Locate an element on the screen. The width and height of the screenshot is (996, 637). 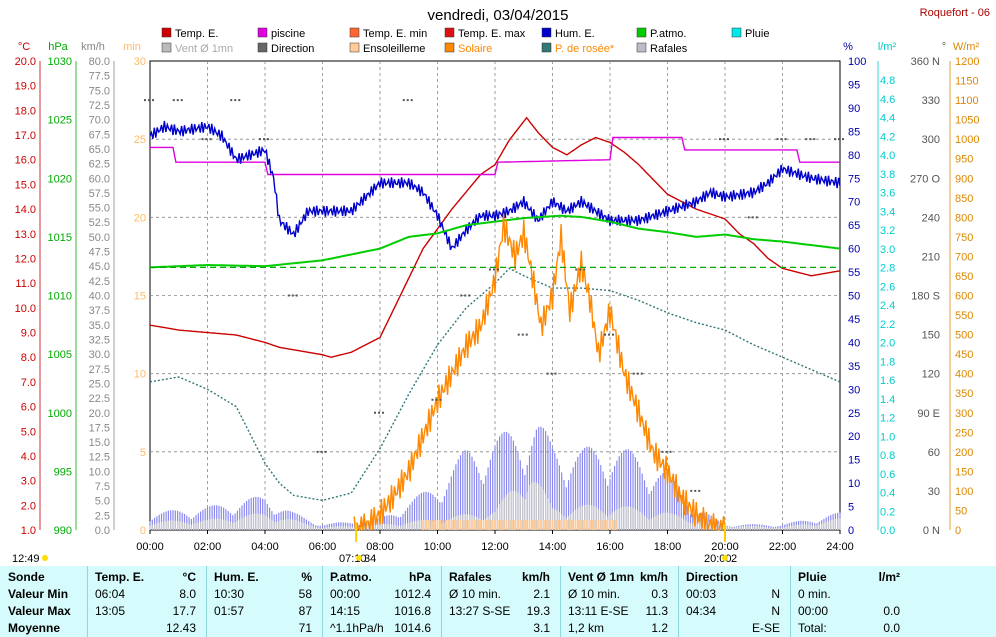
tick-label: 27.5 is located at coordinates (99, 370).